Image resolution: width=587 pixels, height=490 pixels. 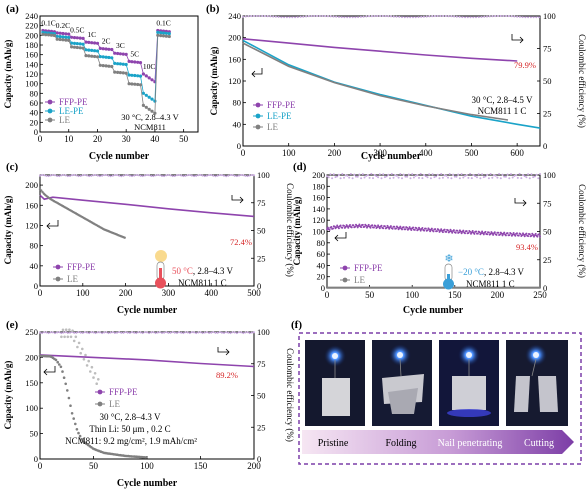 What do you see at coordinates (147, 466) in the screenshot?
I see `panel-e-xtick-label: 100` at bounding box center [147, 466].